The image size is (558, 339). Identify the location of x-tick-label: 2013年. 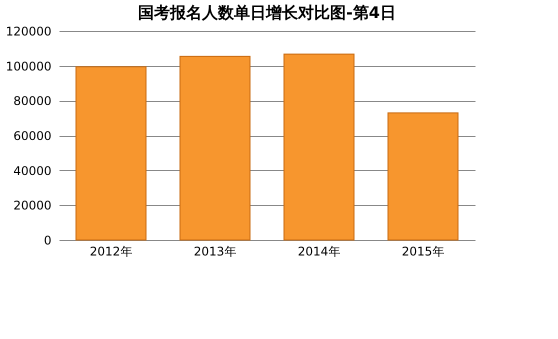
(215, 251).